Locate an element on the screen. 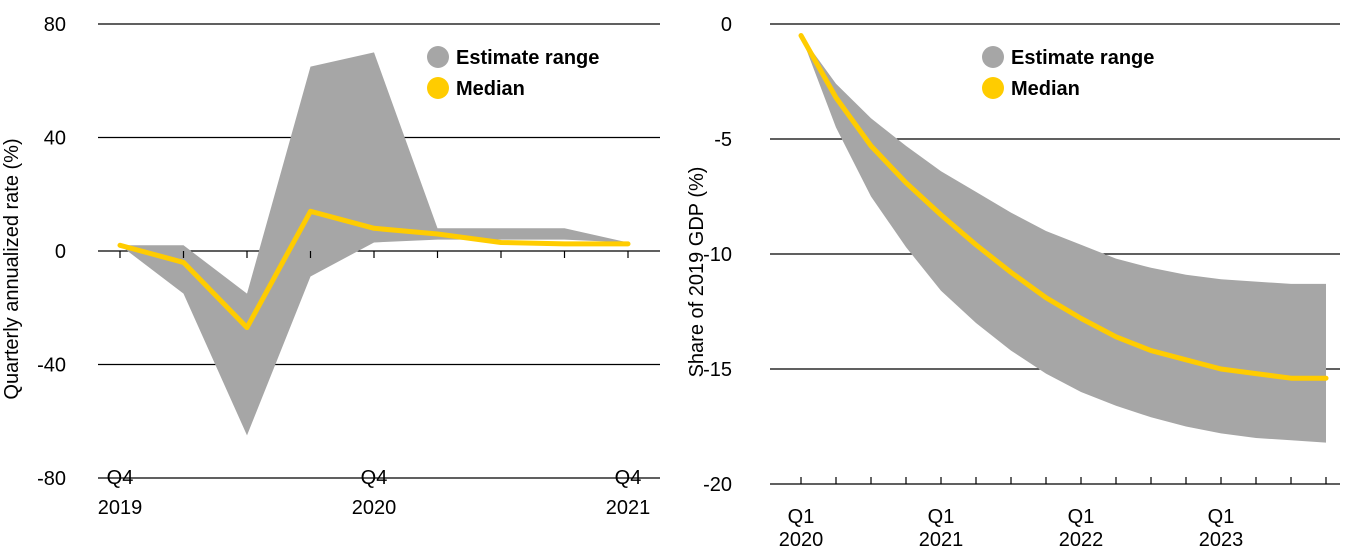 This screenshot has width=1347, height=552. y-tick-label: -5 is located at coordinates (723, 140).